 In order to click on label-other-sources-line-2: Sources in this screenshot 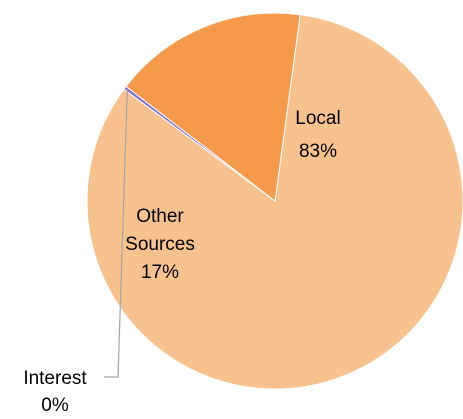, I will do `click(160, 244)`.